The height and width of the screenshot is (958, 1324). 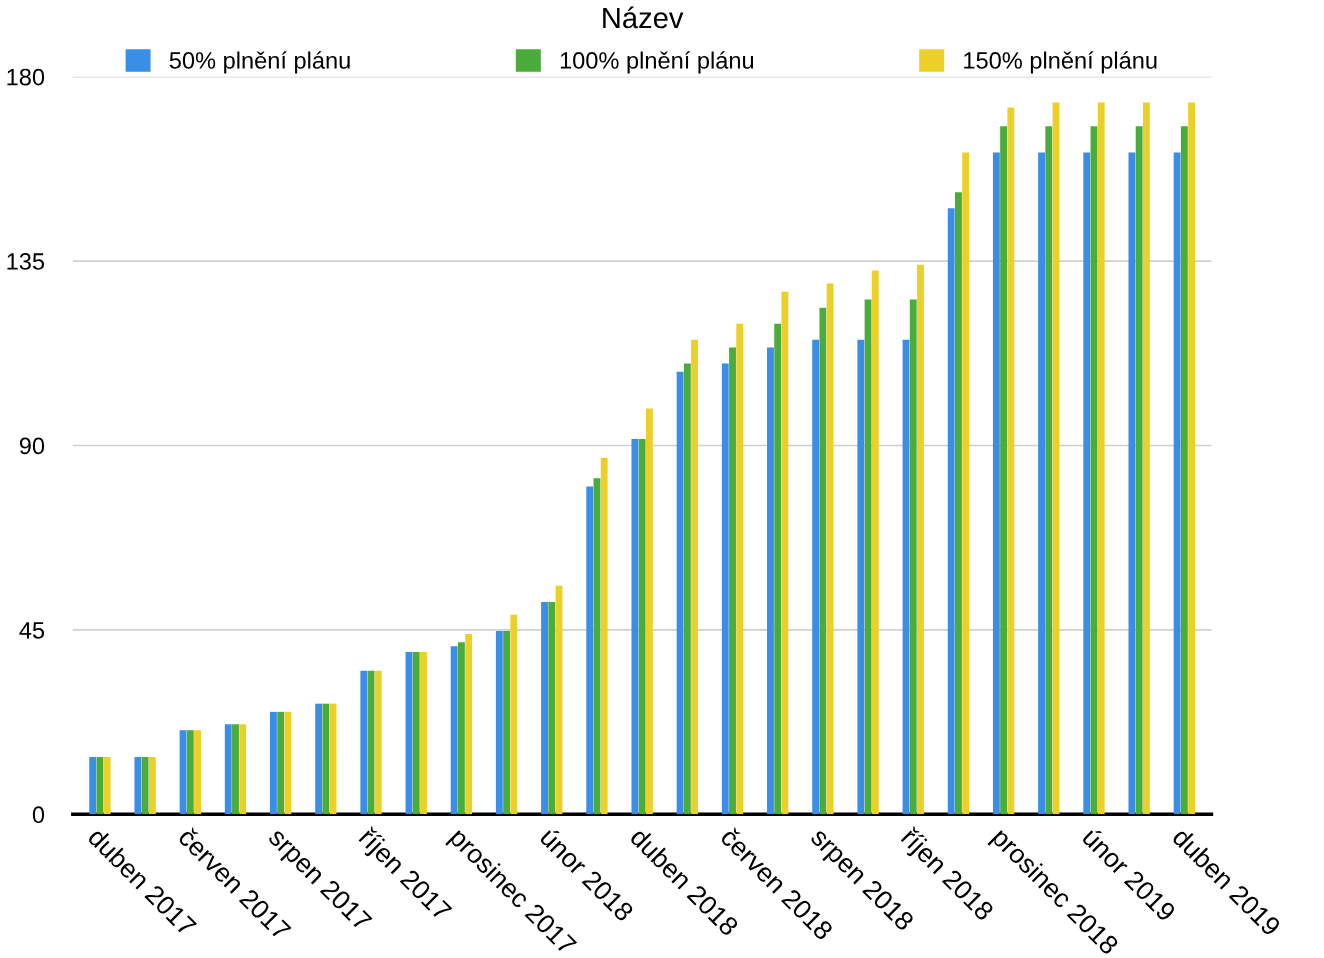 What do you see at coordinates (32, 630) in the screenshot?
I see `y-tick-label: 45` at bounding box center [32, 630].